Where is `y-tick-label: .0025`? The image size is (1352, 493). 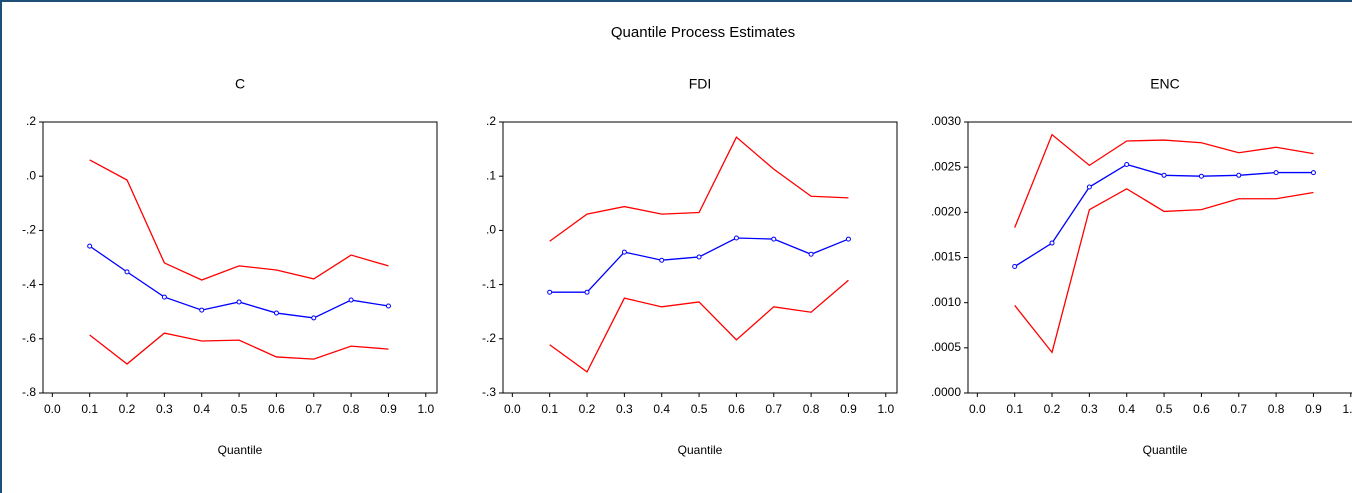
y-tick-label: .0025 is located at coordinates (946, 166).